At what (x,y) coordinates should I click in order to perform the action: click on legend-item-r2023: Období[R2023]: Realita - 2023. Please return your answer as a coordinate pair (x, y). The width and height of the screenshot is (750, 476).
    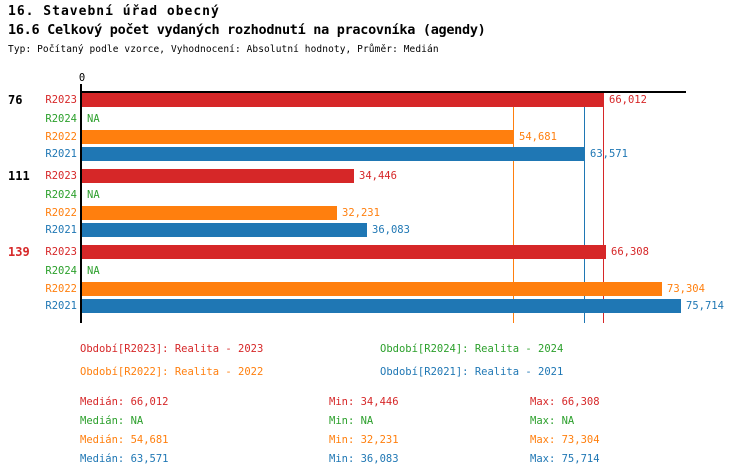
    Looking at the image, I should click on (172, 349).